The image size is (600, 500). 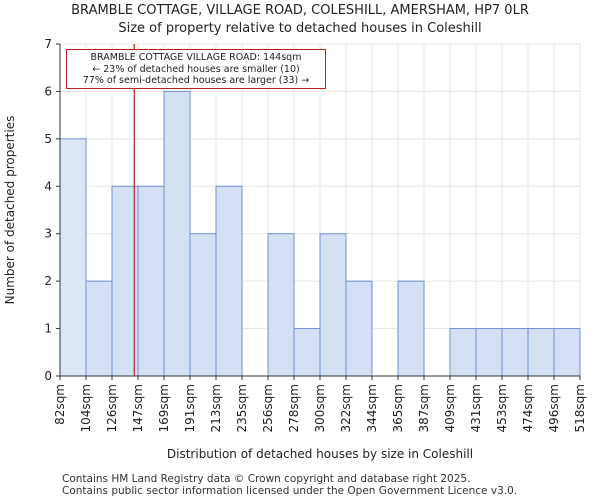 I want to click on y-tick-label: 1, so click(x=48, y=329).